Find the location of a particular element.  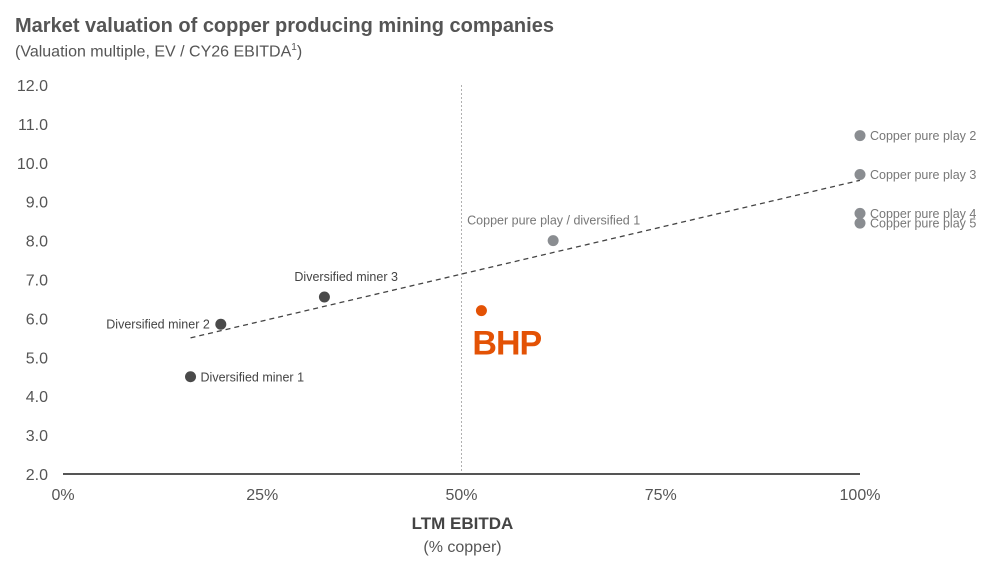

y-tick-label: 5.0 is located at coordinates (37, 358).